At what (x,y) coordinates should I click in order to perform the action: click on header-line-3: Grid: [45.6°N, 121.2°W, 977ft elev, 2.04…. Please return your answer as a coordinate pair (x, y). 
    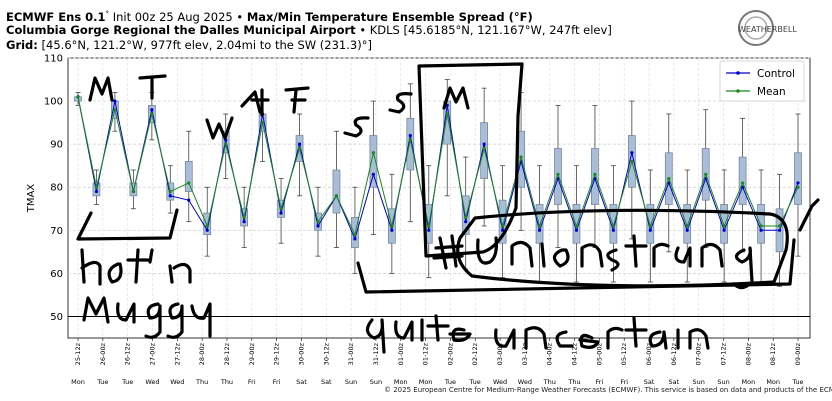
    Looking at the image, I should click on (189, 45).